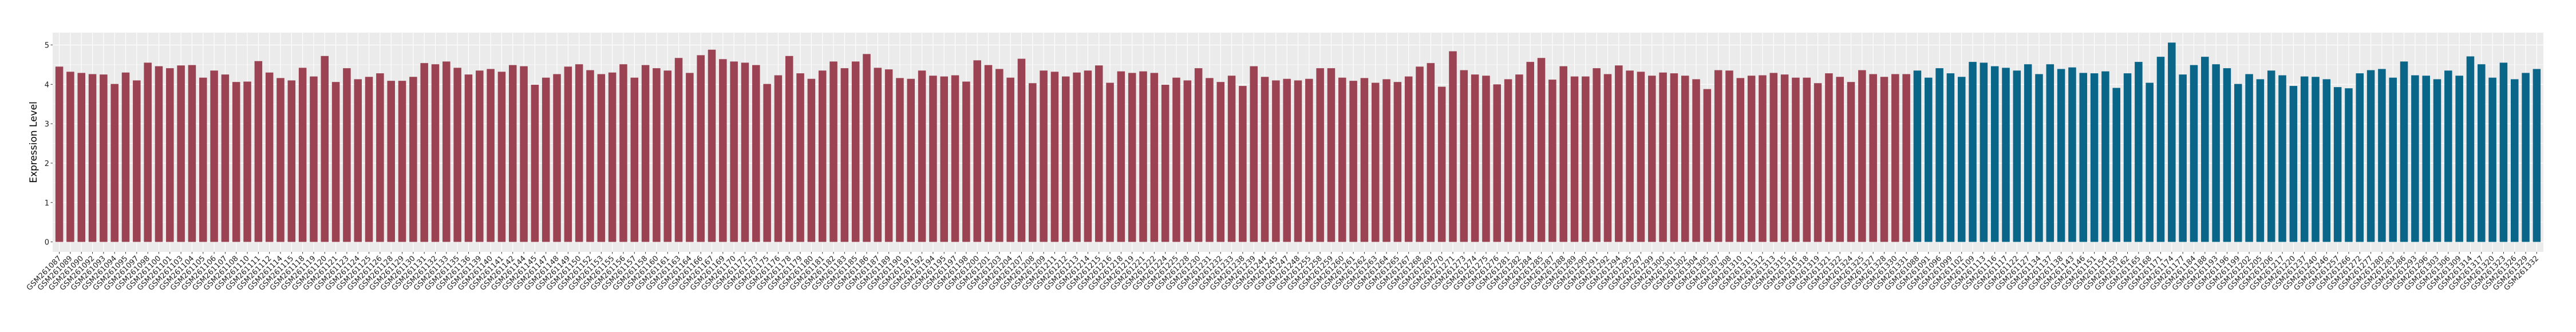 This screenshot has height=332, width=2576. I want to click on bar-GSM261290, so click(1586, 159).